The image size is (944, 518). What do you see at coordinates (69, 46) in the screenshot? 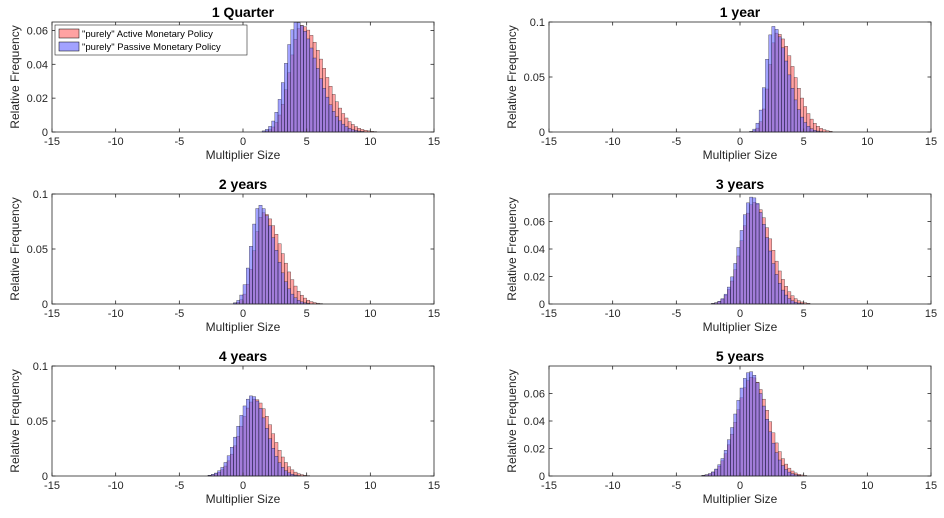
I see `legend-swatch-passive` at bounding box center [69, 46].